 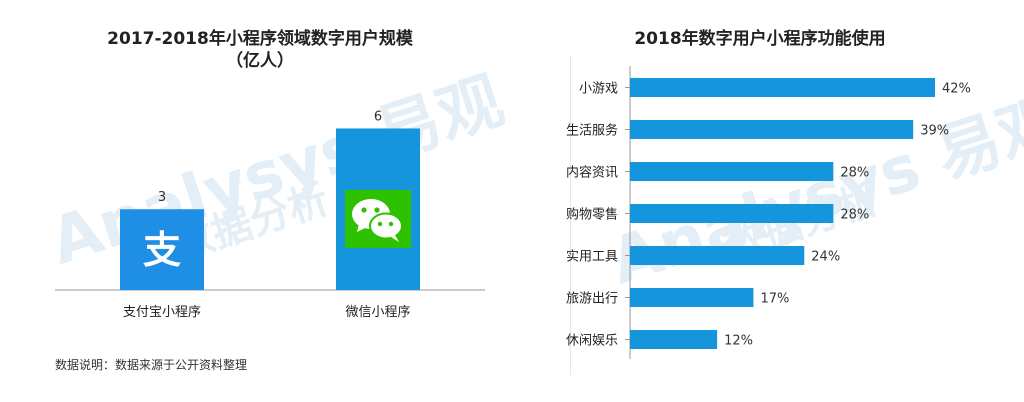 I want to click on right-category-label-0: 小游戏, so click(x=598, y=89).